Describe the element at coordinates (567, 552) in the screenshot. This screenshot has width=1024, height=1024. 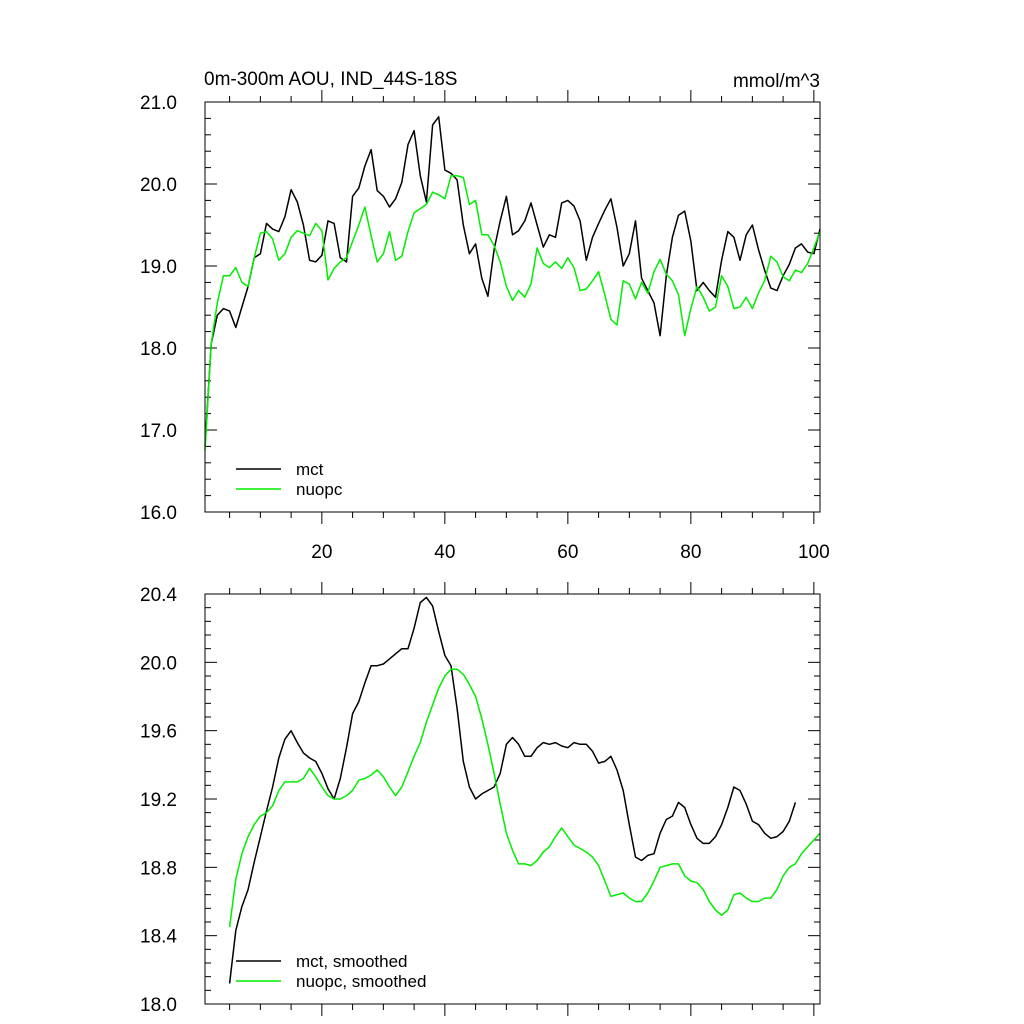
I see `x-tick-label: 60` at that location.